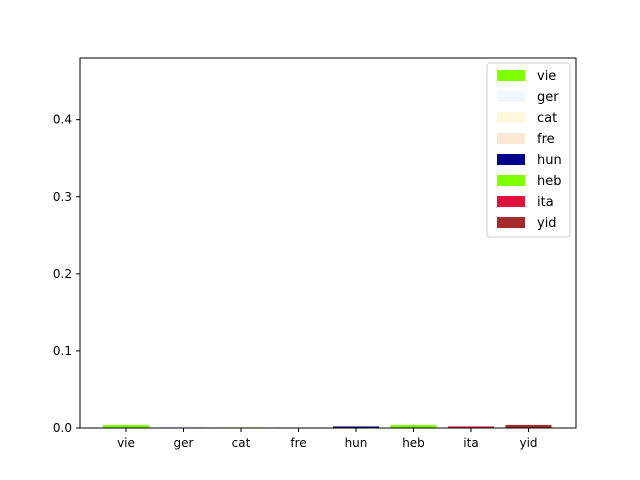  What do you see at coordinates (511, 117) in the screenshot?
I see `legend-swatch-cat` at bounding box center [511, 117].